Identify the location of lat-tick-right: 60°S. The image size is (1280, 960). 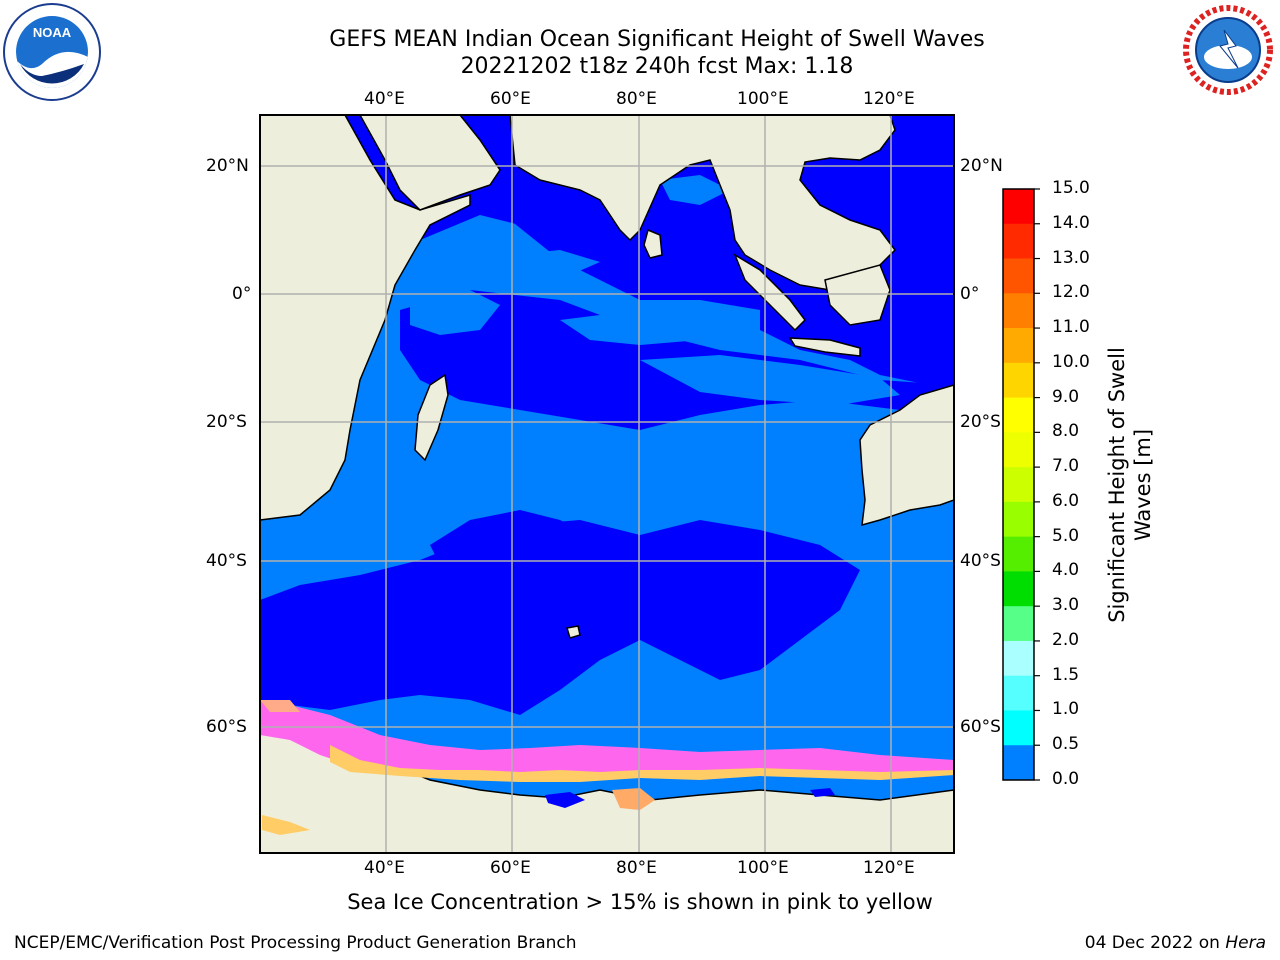
(980, 727).